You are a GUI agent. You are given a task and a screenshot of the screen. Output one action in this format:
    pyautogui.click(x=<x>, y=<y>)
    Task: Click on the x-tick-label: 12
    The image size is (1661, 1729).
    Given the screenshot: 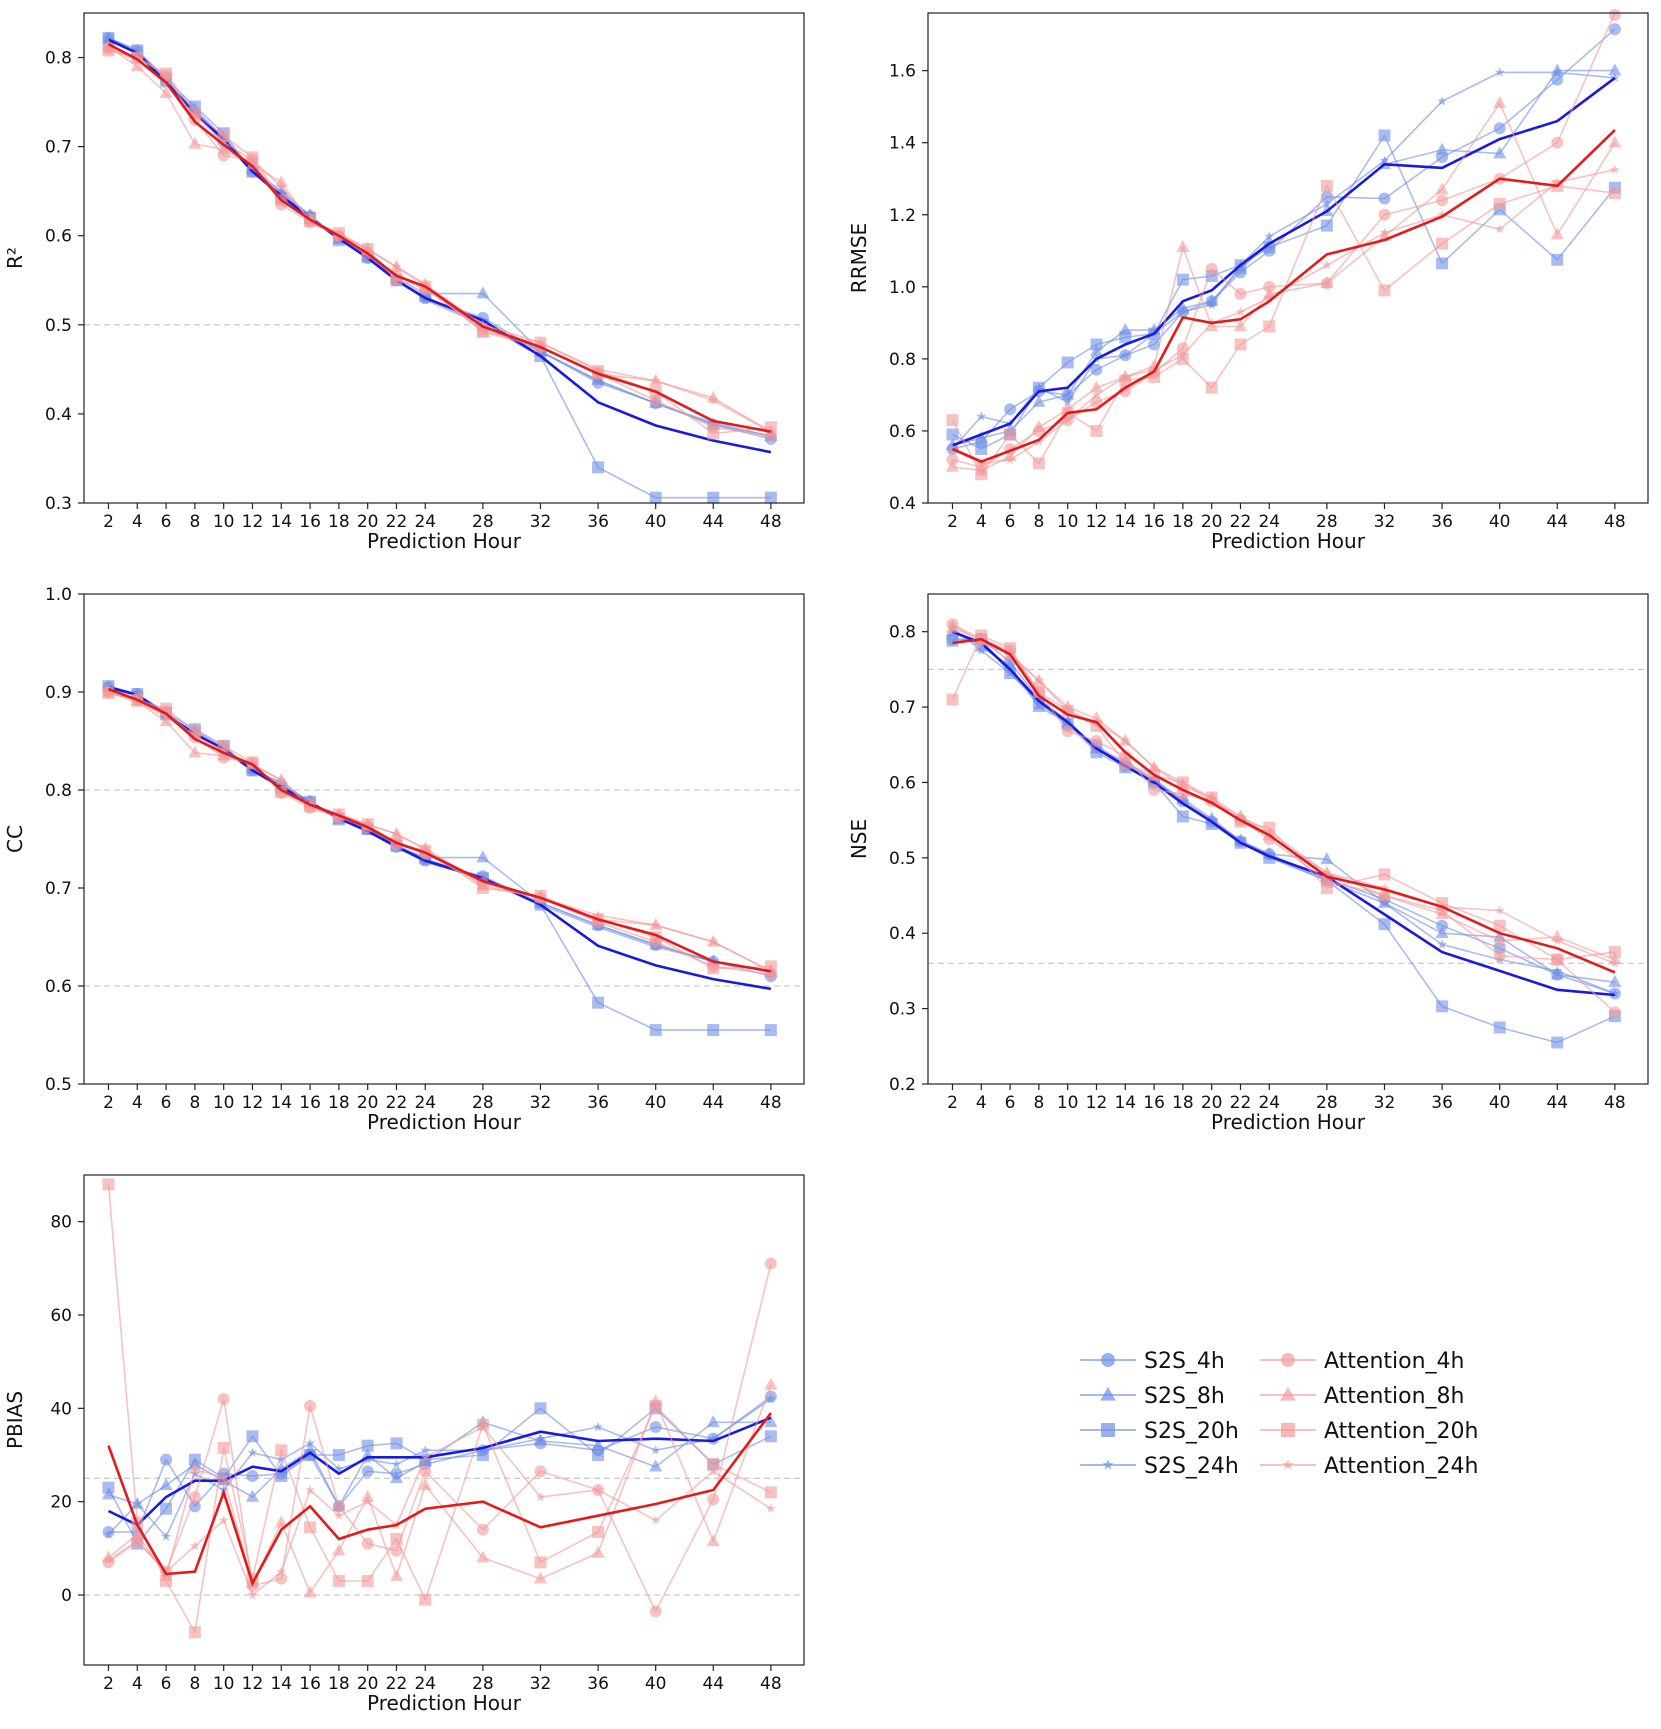 What is the action you would take?
    pyautogui.click(x=1097, y=522)
    